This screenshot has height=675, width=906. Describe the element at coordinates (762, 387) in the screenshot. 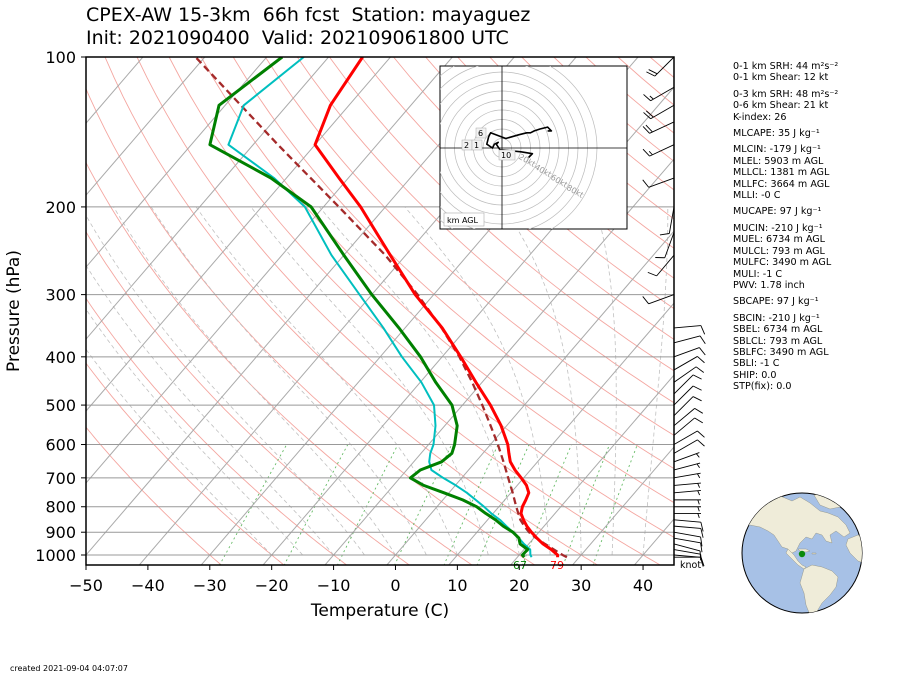

I see `index-row: STP(fix): 0.0` at that location.